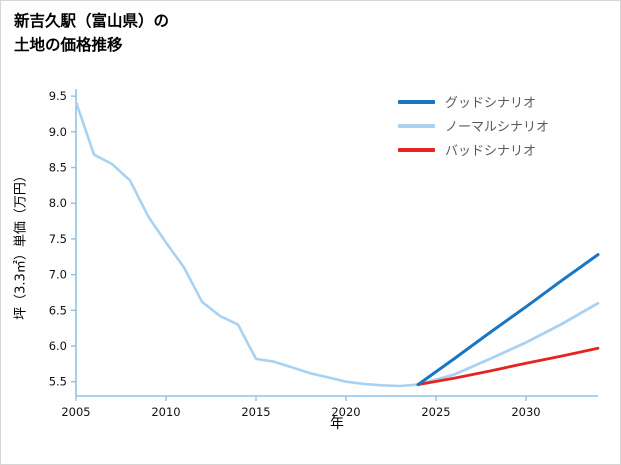 The width and height of the screenshot is (621, 465). What do you see at coordinates (165, 412) in the screenshot?
I see `svg-text: 2010` at bounding box center [165, 412].